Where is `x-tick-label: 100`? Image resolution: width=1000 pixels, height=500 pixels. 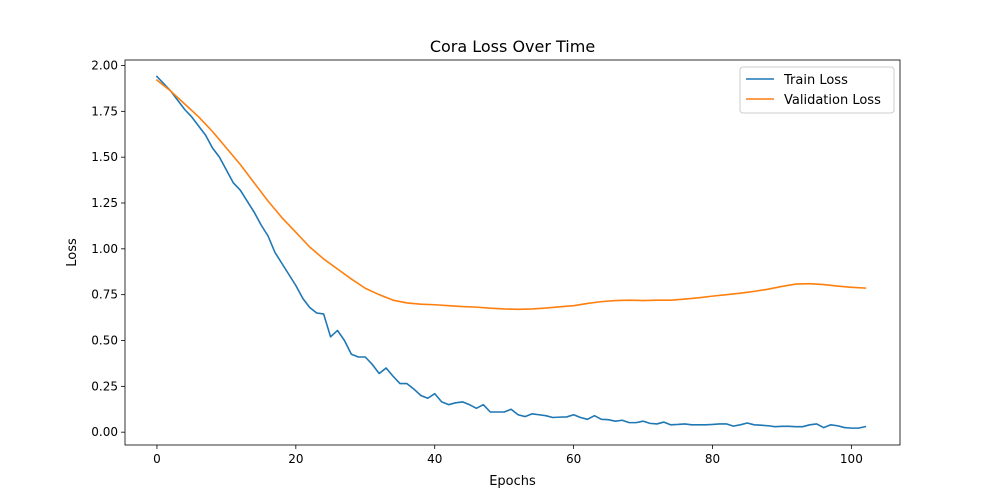 x-tick-label: 100 is located at coordinates (851, 459).